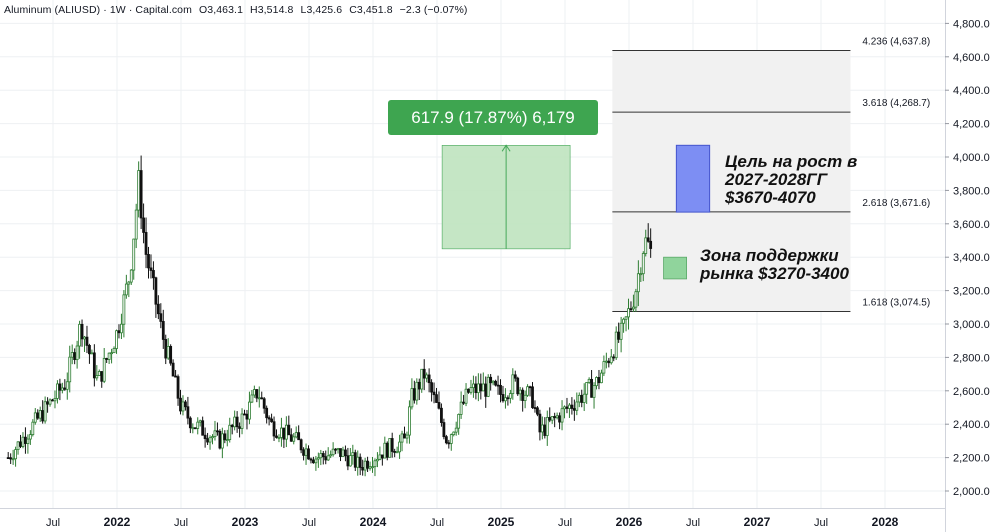  What do you see at coordinates (98, 10) in the screenshot?
I see `symbol-title: Aluminum (ALIUSD) · 1W · Capital.com` at bounding box center [98, 10].